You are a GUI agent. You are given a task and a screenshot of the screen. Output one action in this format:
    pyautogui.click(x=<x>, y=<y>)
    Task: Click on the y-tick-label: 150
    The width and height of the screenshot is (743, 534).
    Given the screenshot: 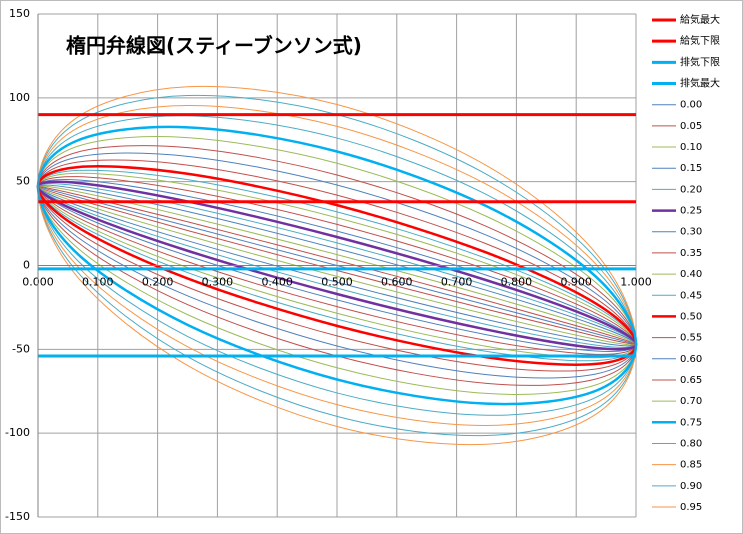 What is the action you would take?
    pyautogui.click(x=19, y=13)
    